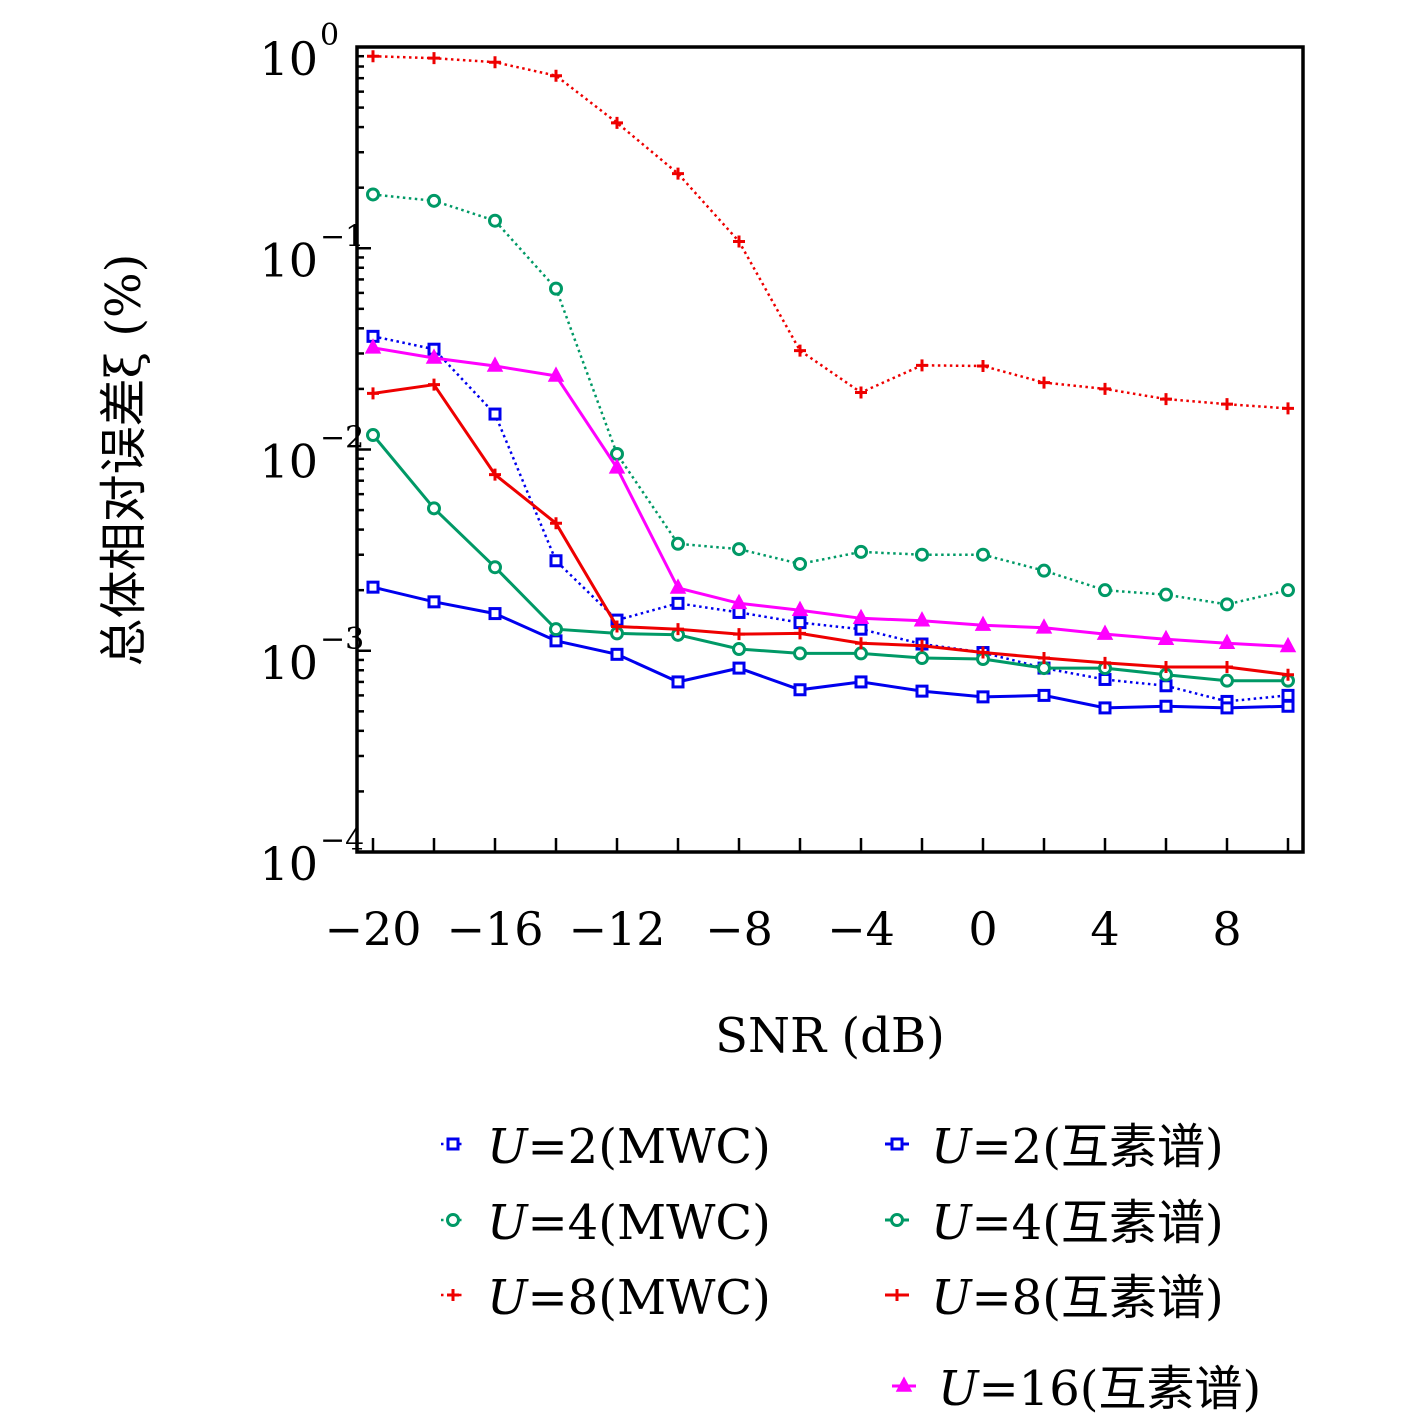 This screenshot has height=1425, width=1417. Describe the element at coordinates (342, 840) in the screenshot. I see `y-tick-exponent-4: −4` at that location.